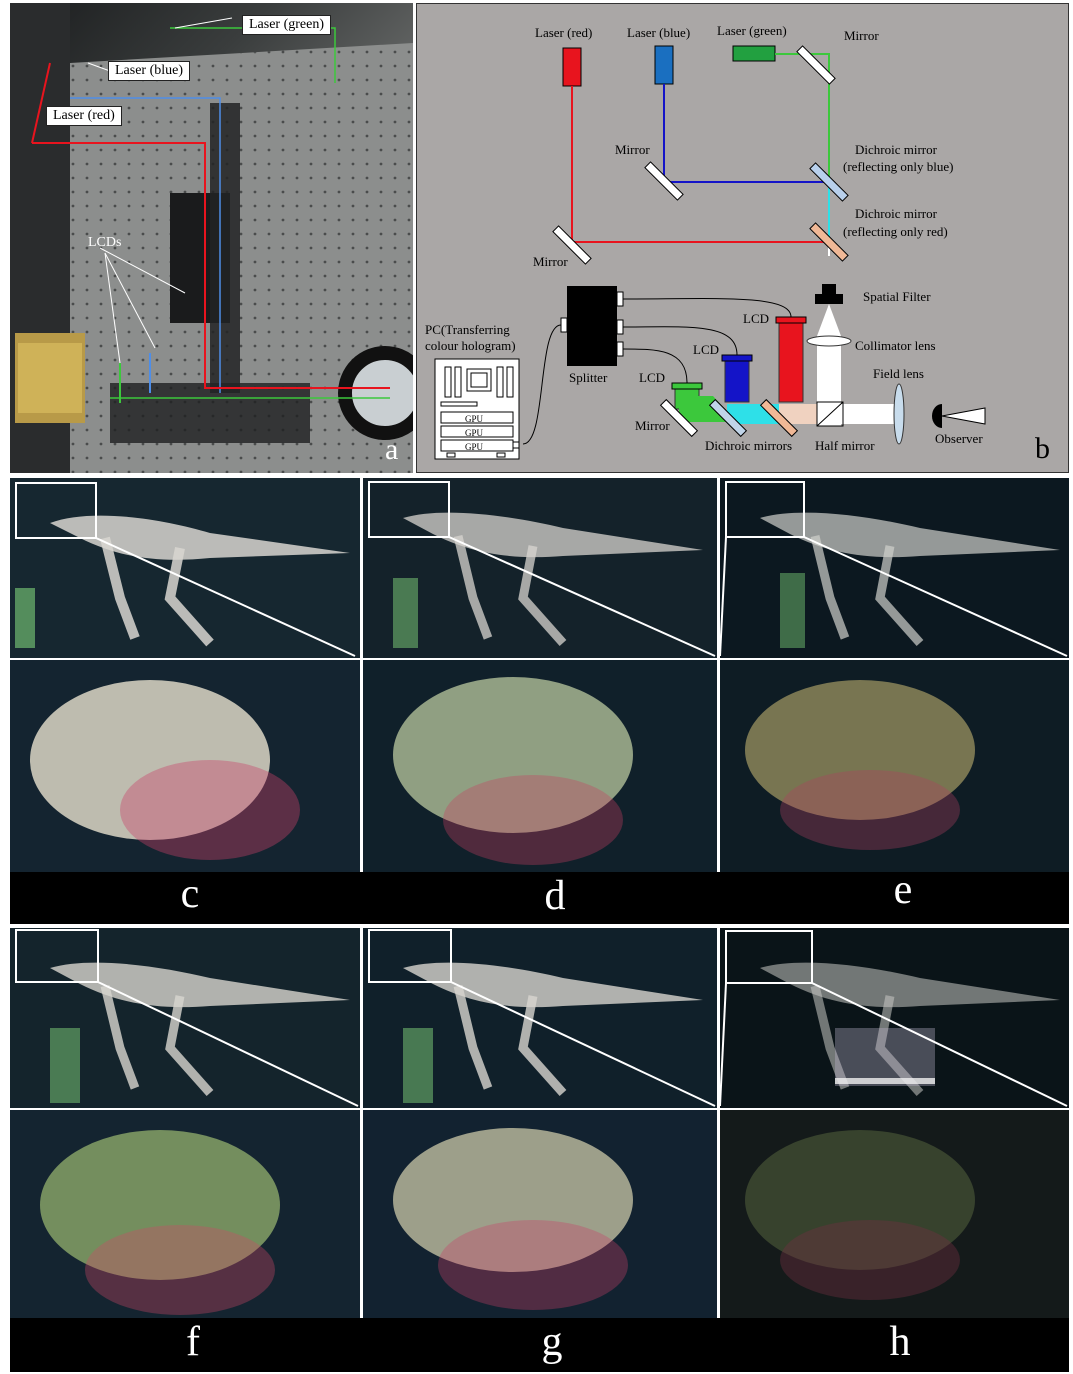 The image size is (1073, 1374). I want to click on panel-a-illustration, so click(211, 238).